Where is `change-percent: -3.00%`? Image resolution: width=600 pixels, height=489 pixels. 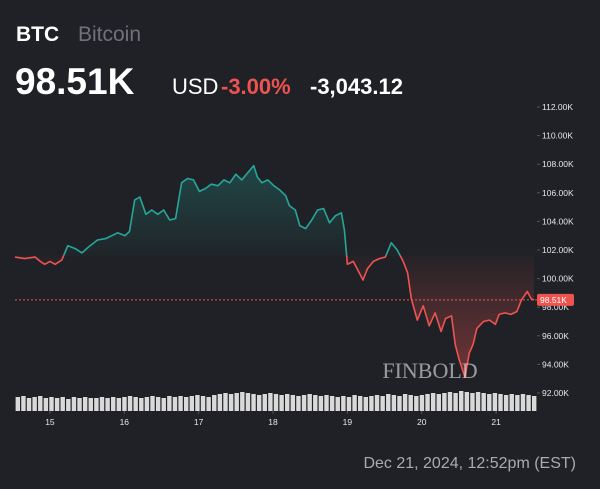
change-percent: -3.00% is located at coordinates (256, 86).